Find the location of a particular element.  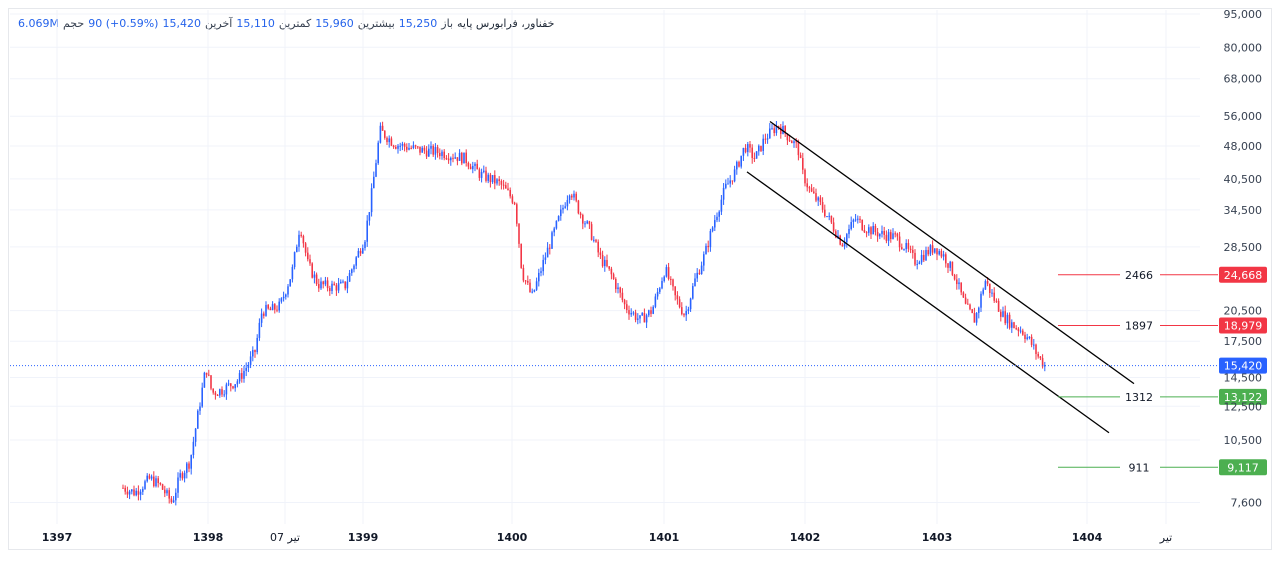

last-price-label: 15,420 is located at coordinates (1243, 366).